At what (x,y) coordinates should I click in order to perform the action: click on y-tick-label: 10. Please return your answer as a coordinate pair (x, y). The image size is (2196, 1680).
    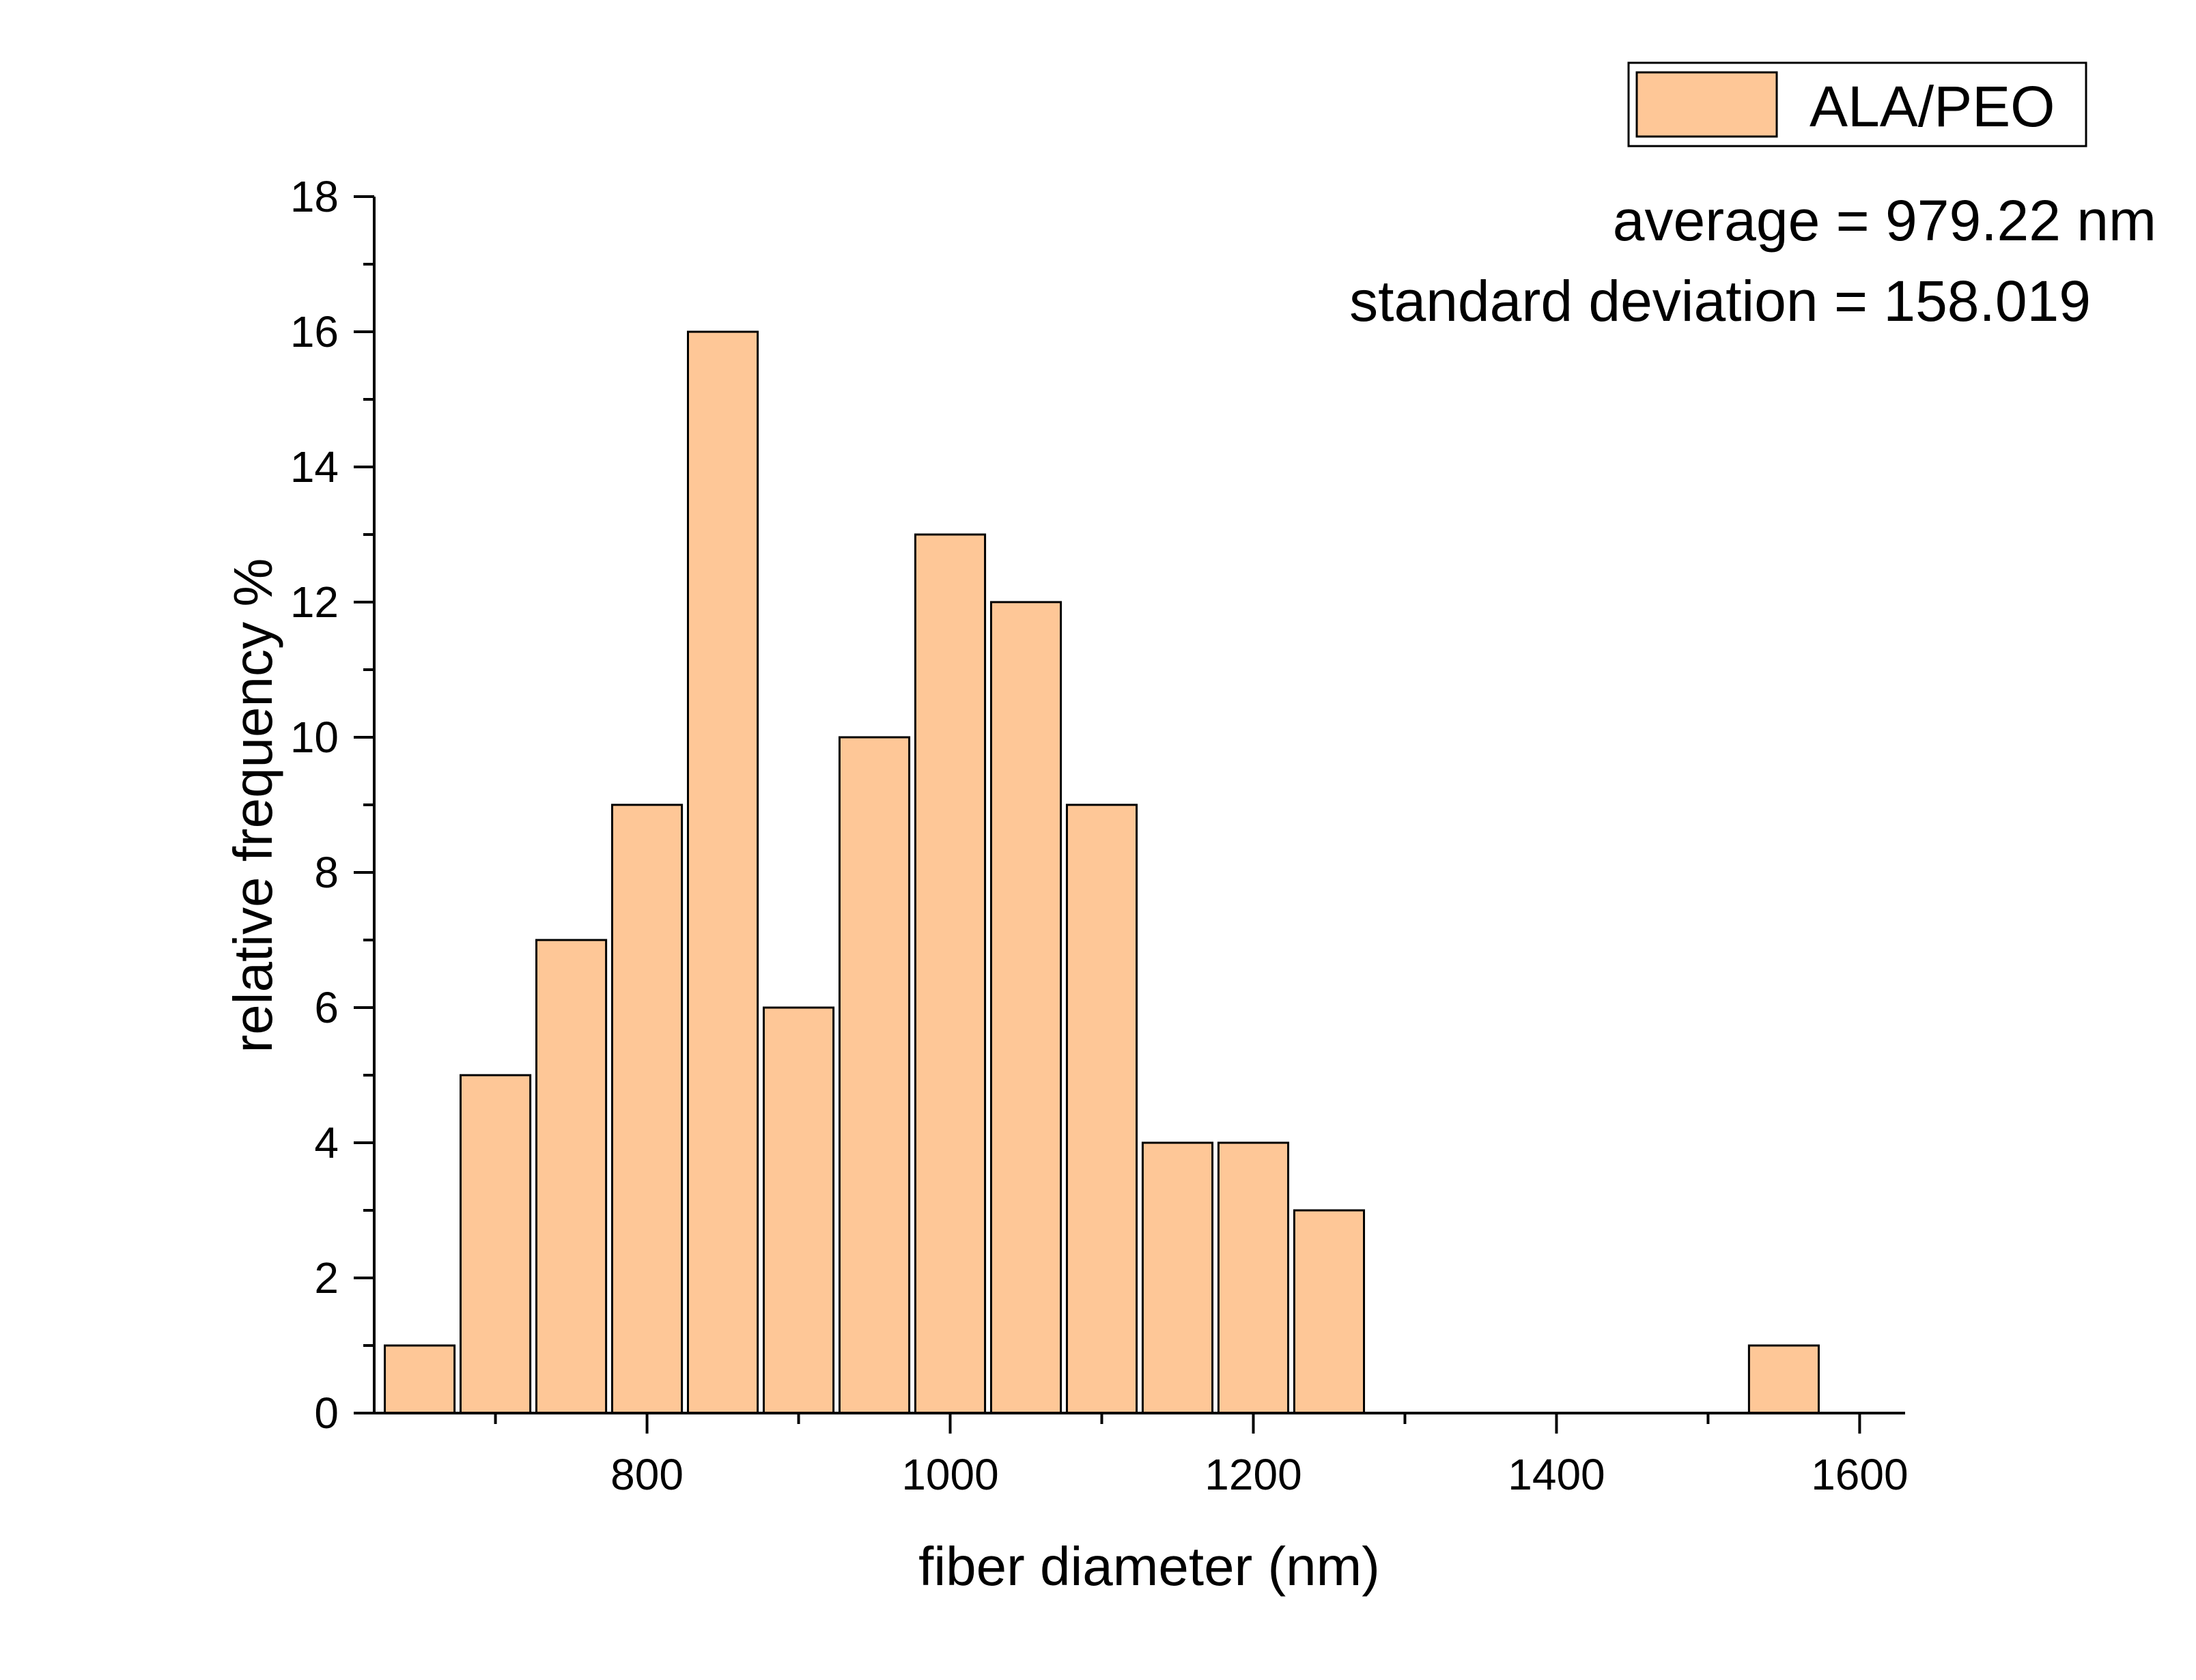
    Looking at the image, I should click on (315, 737).